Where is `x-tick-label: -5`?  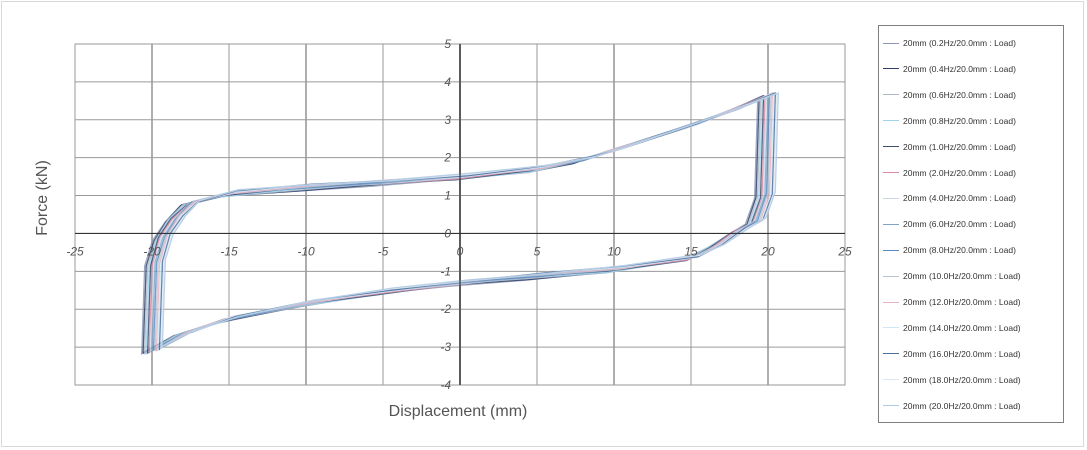 x-tick-label: -5 is located at coordinates (383, 251).